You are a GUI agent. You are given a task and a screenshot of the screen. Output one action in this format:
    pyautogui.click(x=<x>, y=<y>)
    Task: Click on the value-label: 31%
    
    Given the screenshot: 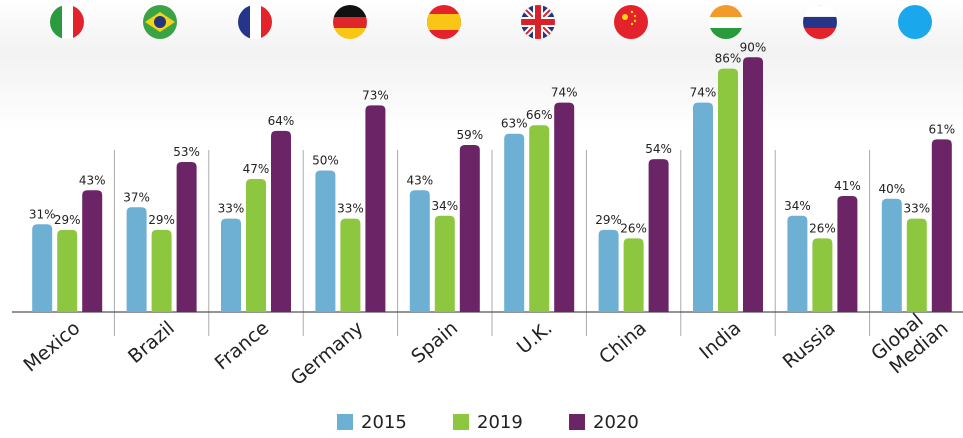 What is the action you would take?
    pyautogui.click(x=42, y=214)
    